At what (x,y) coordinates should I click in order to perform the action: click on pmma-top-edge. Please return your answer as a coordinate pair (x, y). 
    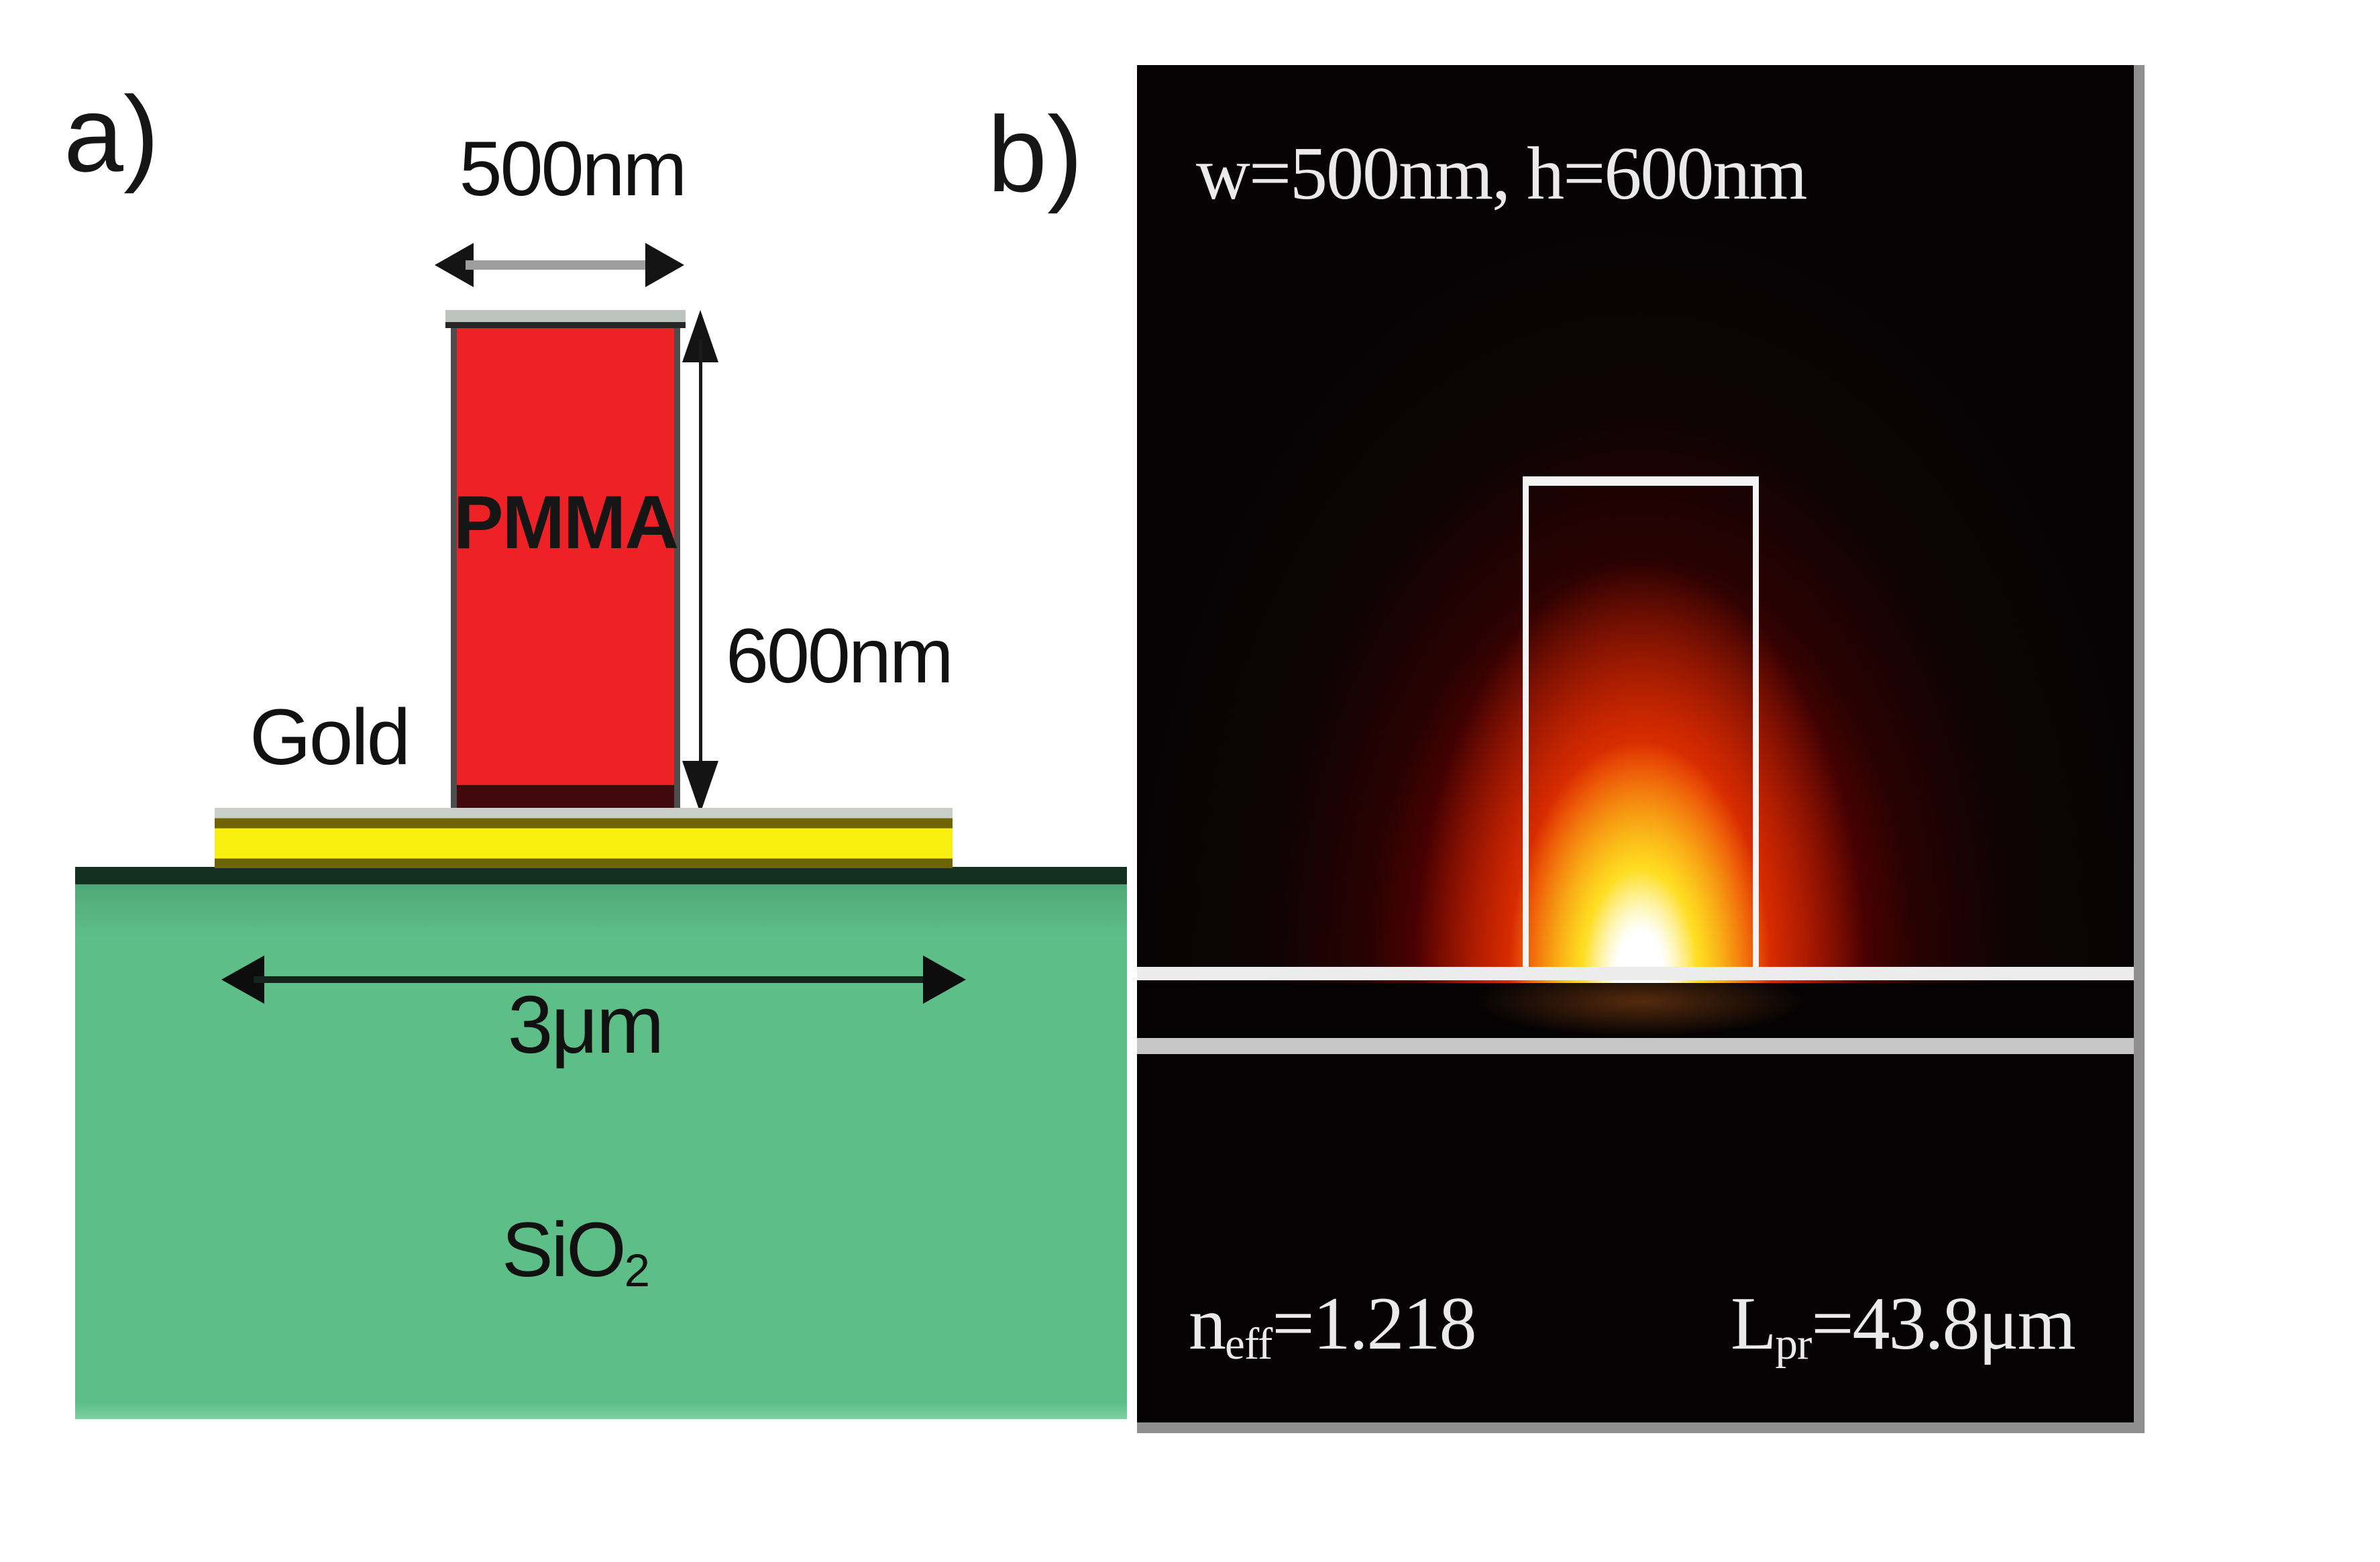
    Looking at the image, I should click on (565, 325).